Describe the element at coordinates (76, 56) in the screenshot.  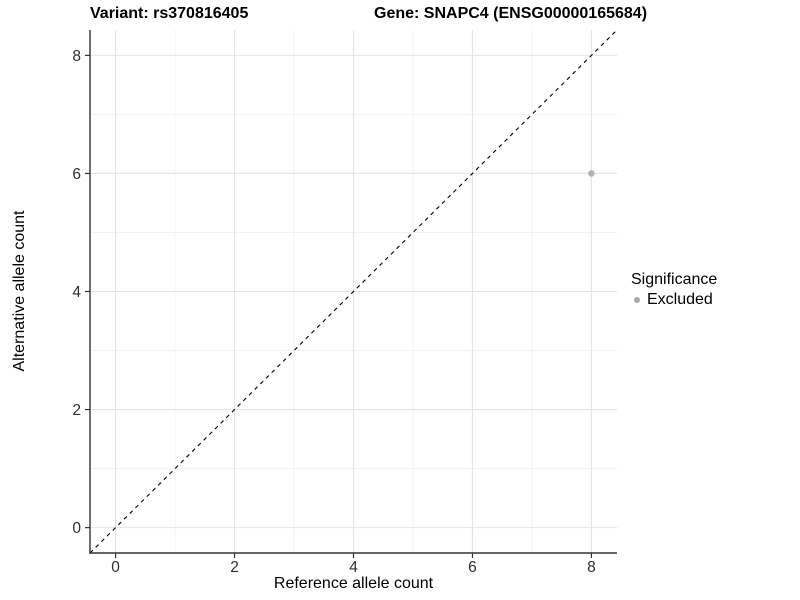
I see `y-tick-label: 8` at that location.